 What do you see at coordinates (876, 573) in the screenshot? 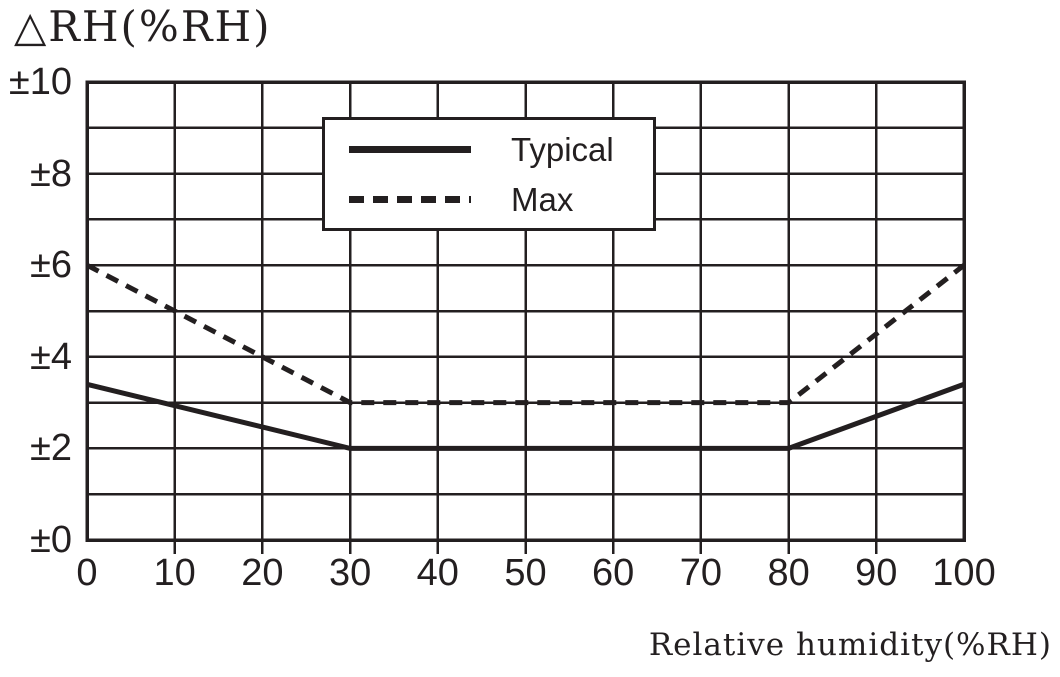
I see `x-tick-label: 90` at bounding box center [876, 573].